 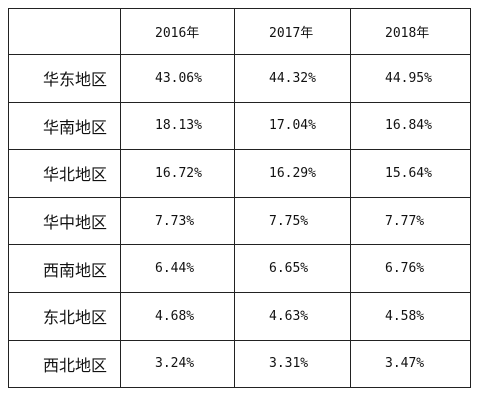 What do you see at coordinates (177, 268) in the screenshot?
I see `table-cell: 6.44%` at bounding box center [177, 268].